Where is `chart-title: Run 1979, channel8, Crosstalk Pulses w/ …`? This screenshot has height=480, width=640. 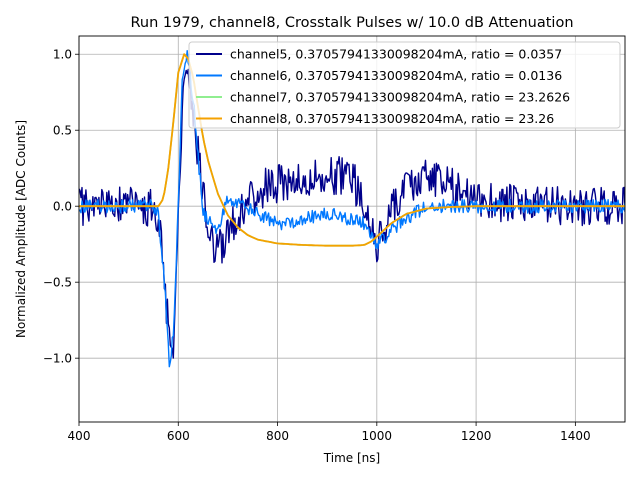
chart-title: Run 1979, channel8, Crosstalk Pulses w/ … is located at coordinates (351, 23).